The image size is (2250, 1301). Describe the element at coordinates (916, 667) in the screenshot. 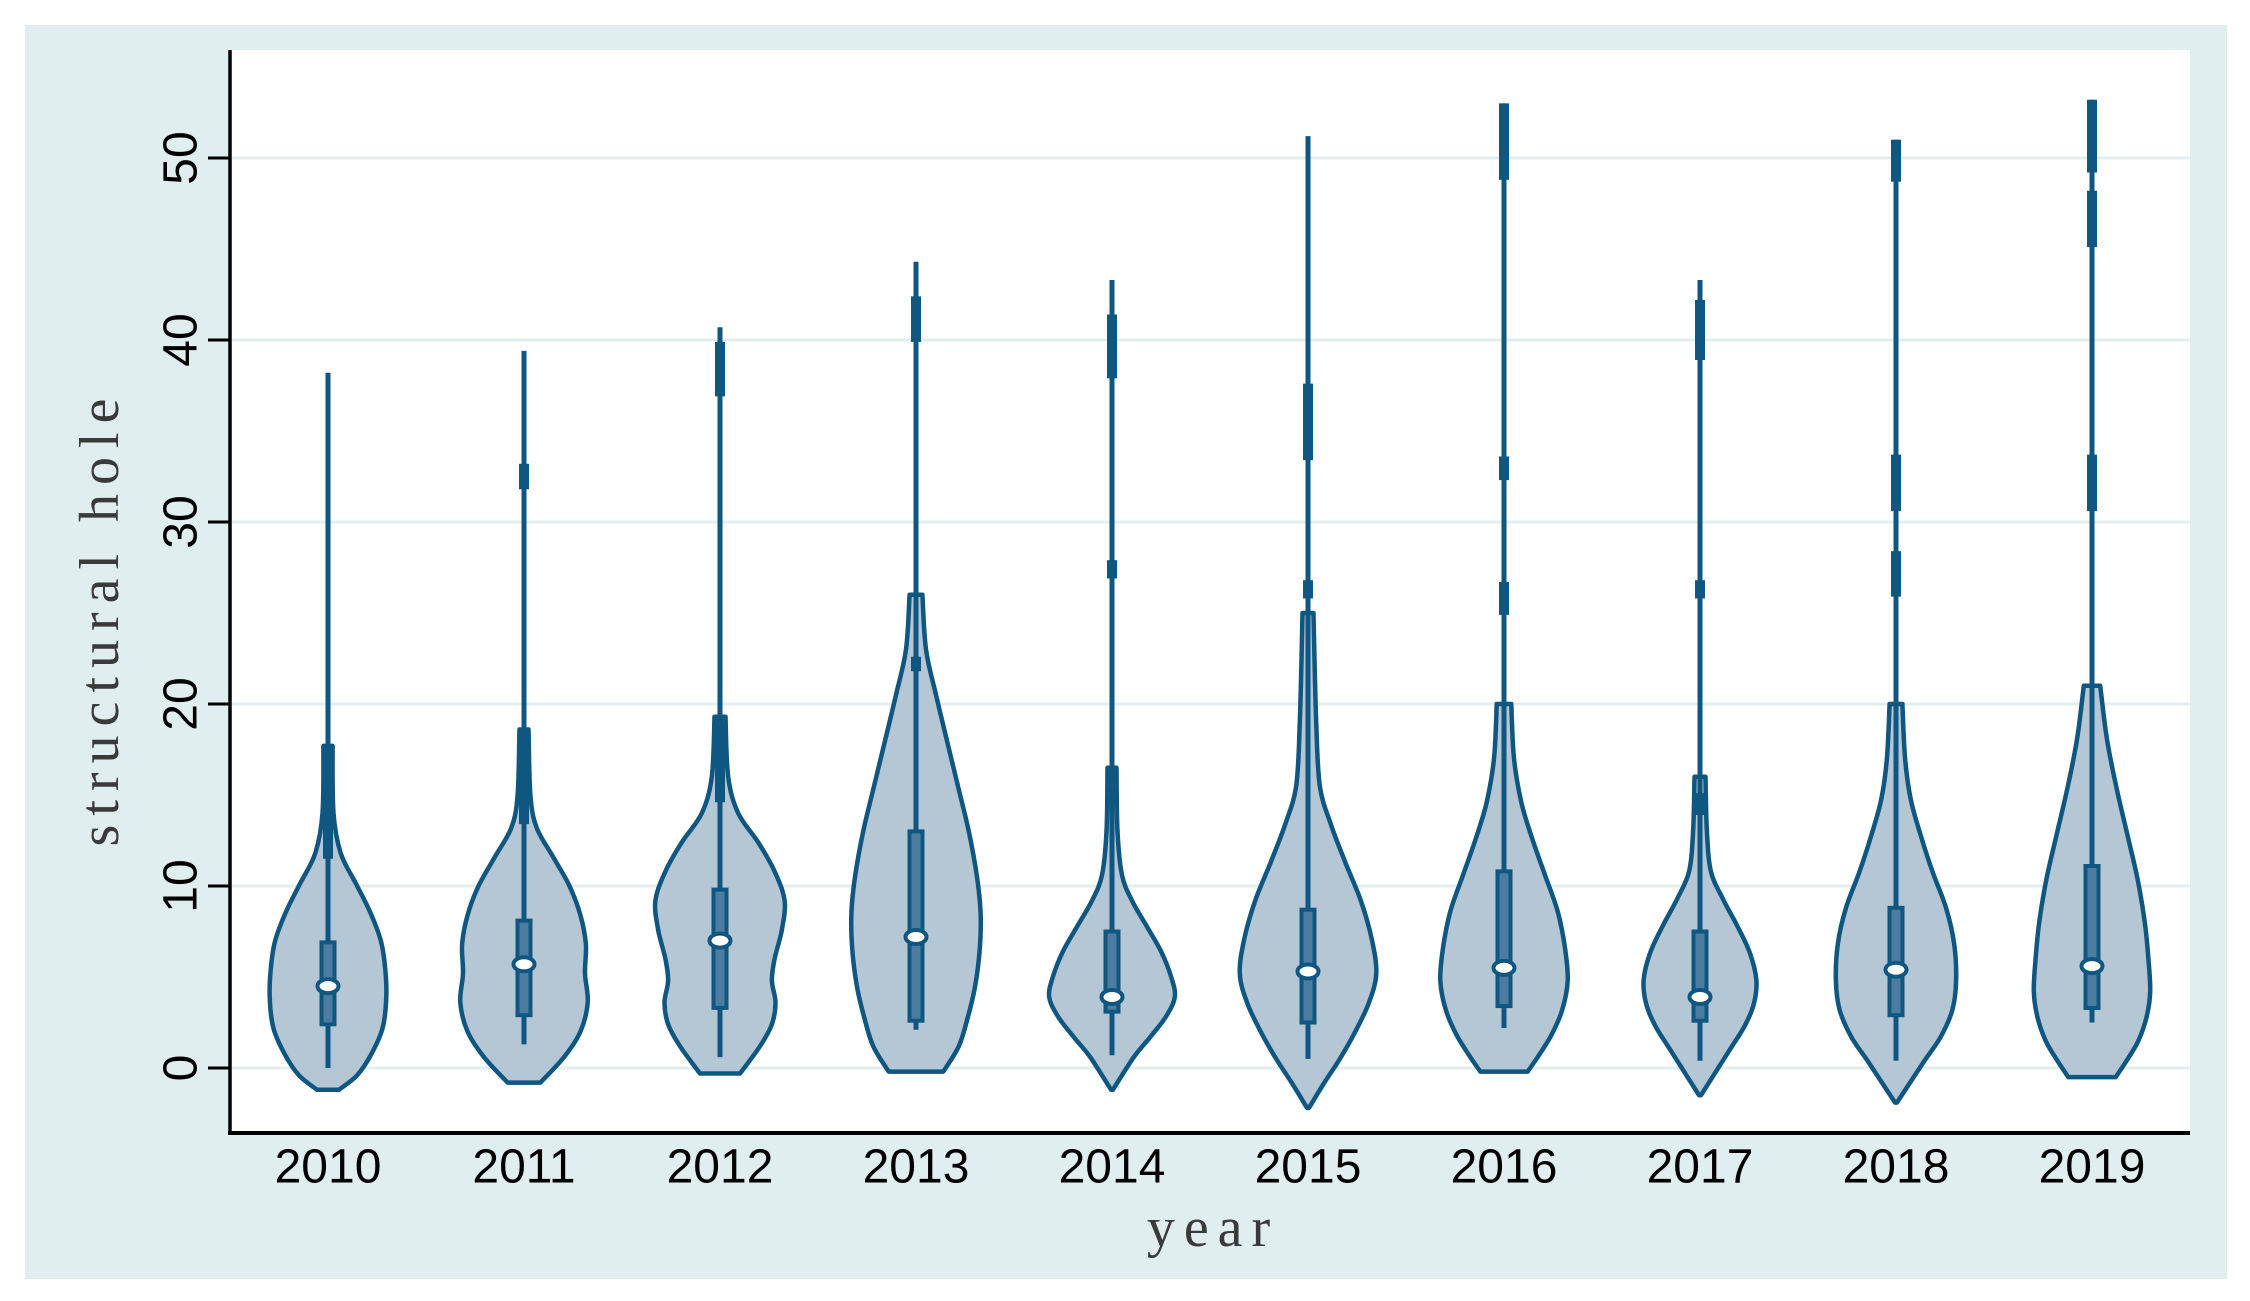

I see `violin-2013` at that location.